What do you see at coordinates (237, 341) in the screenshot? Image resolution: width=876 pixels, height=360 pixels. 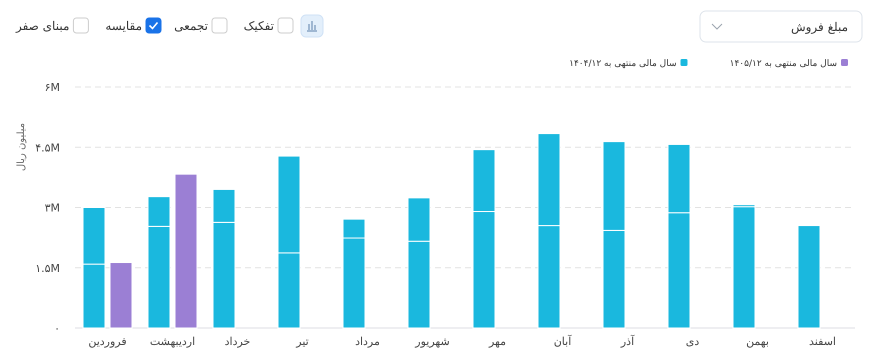 I see `x-tick-label: خرداد` at bounding box center [237, 341].